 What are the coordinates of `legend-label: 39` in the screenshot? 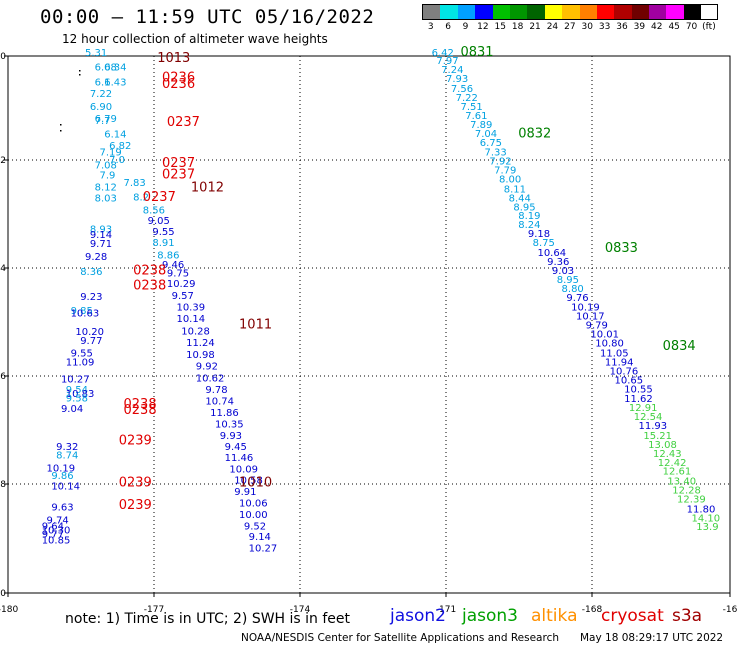 It's located at (639, 27).